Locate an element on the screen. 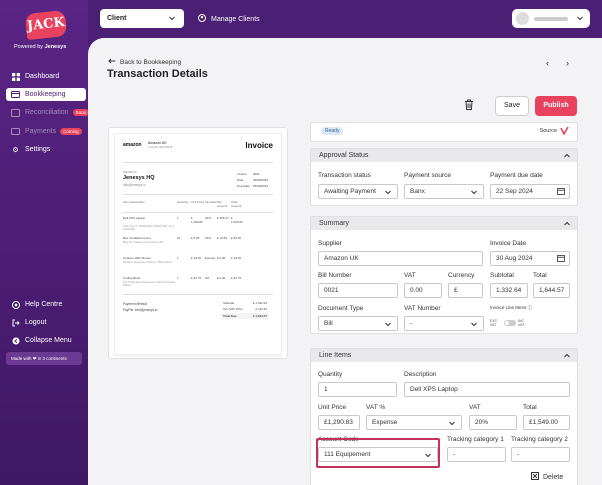 Image resolution: width=602 pixels, height=485 pixels. tracking-category-1-label: Tracking category 1 is located at coordinates (475, 439).